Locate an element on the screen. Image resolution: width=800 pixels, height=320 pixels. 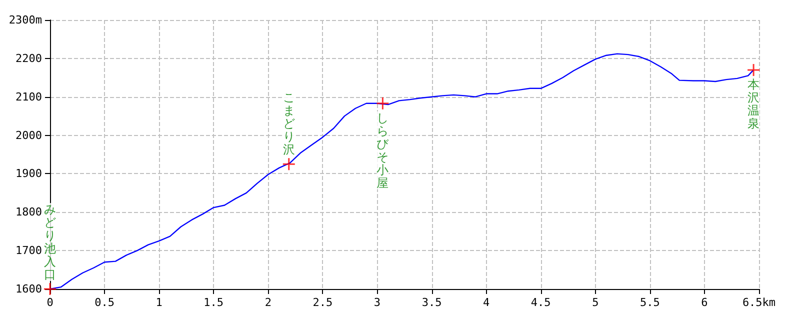
y-tick-label: 2100 is located at coordinates (29, 97).